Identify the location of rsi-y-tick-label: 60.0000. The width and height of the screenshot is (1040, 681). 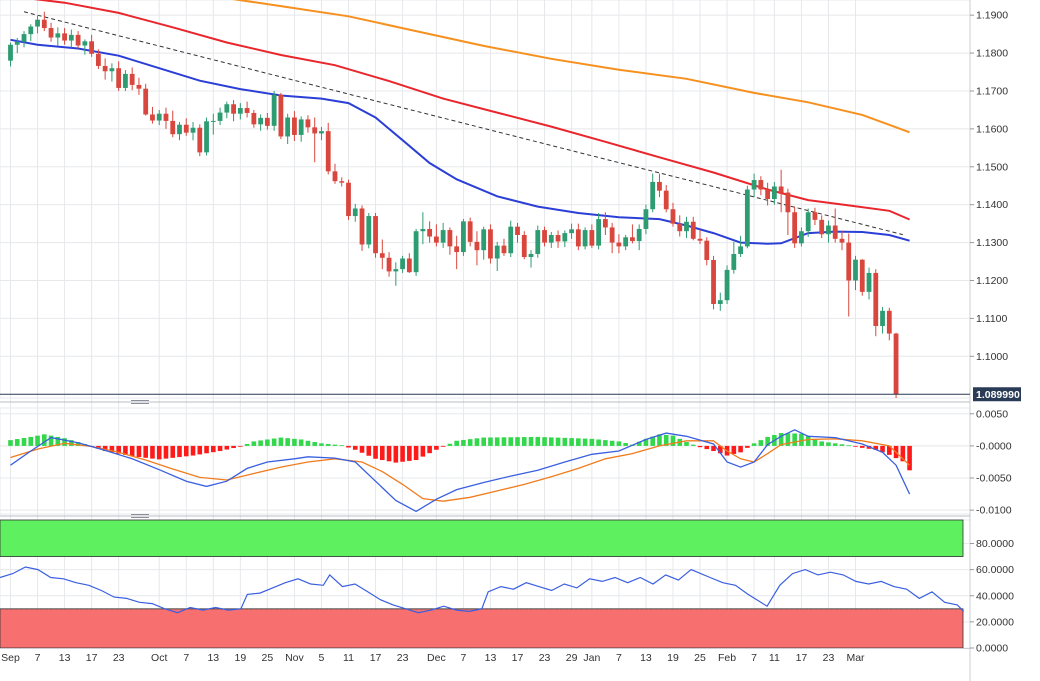
(995, 570).